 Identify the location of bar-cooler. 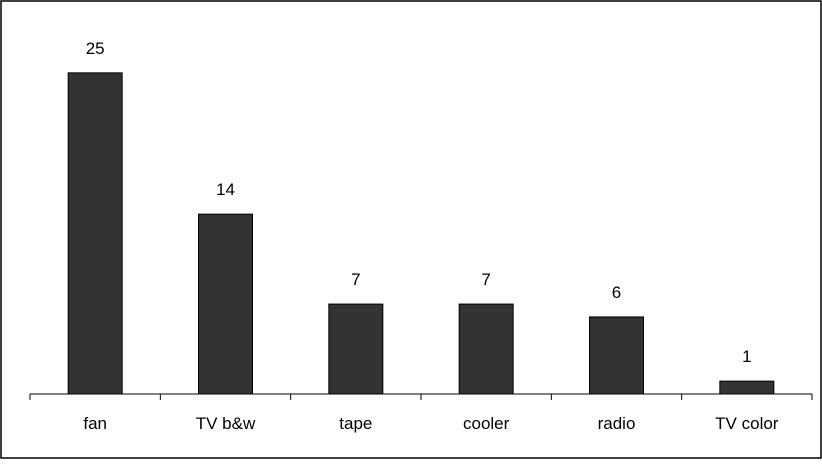
(486, 349).